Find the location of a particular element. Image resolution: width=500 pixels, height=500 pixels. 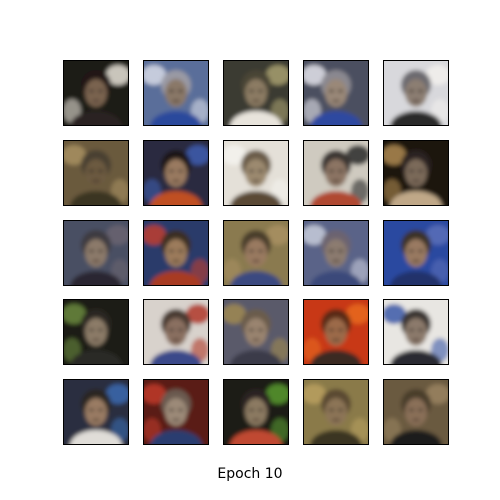

sample-r4-c1 is located at coordinates (96, 332).